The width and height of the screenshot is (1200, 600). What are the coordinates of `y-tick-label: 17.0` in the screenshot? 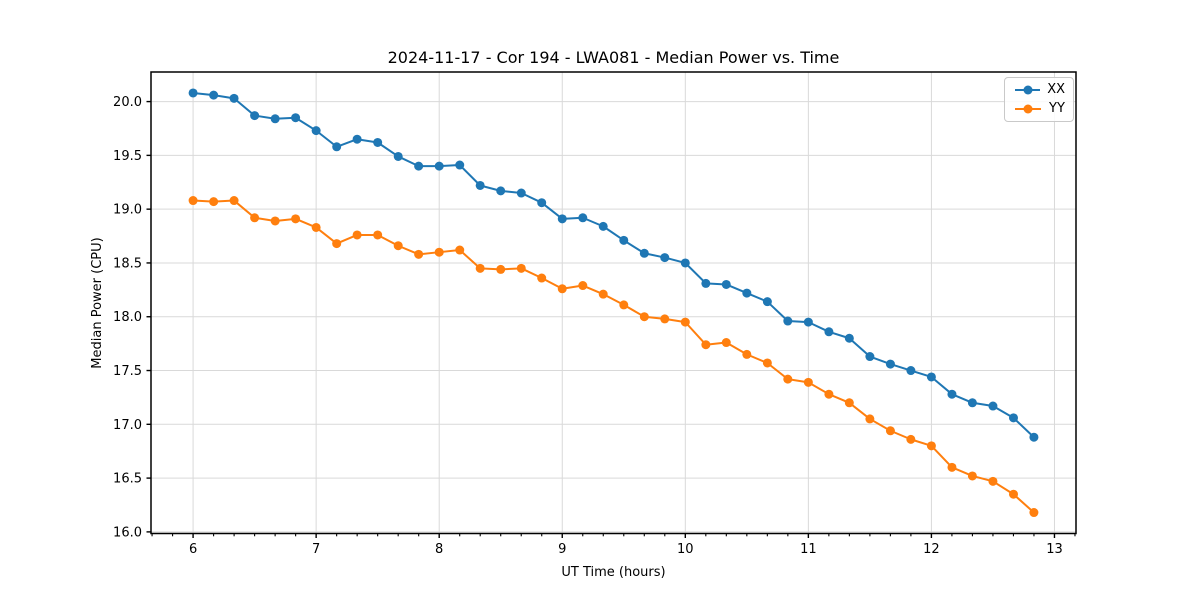 It's located at (127, 425).